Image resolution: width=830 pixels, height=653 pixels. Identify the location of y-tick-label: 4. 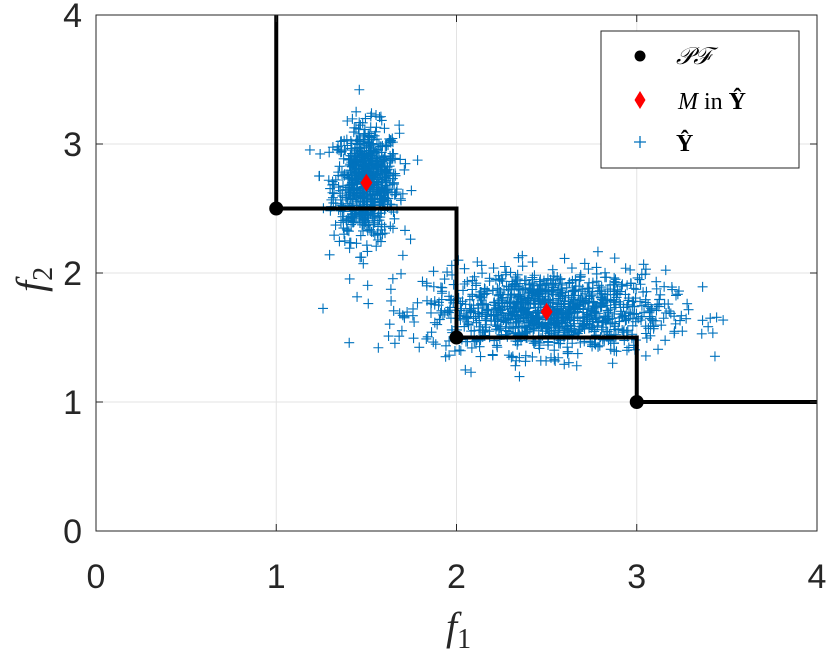
(72, 17).